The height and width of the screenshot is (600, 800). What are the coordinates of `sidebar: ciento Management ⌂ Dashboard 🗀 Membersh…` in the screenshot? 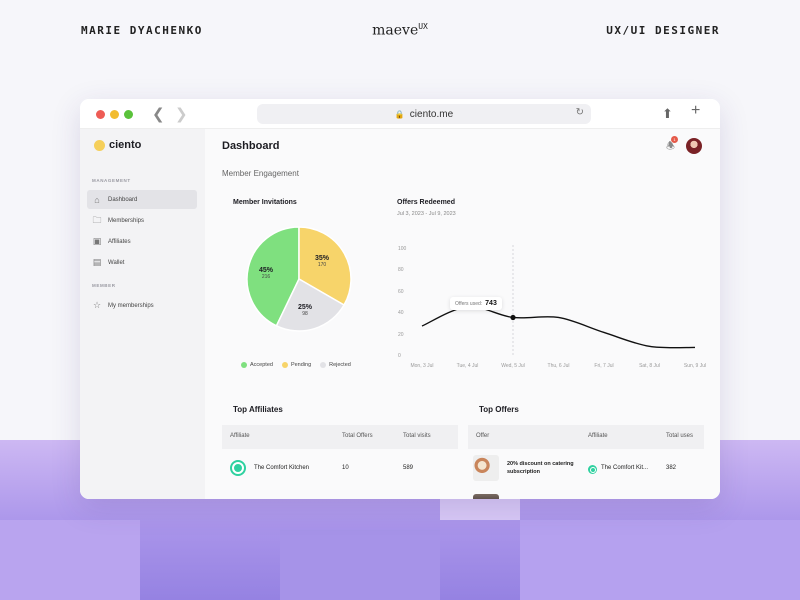 It's located at (142, 314).